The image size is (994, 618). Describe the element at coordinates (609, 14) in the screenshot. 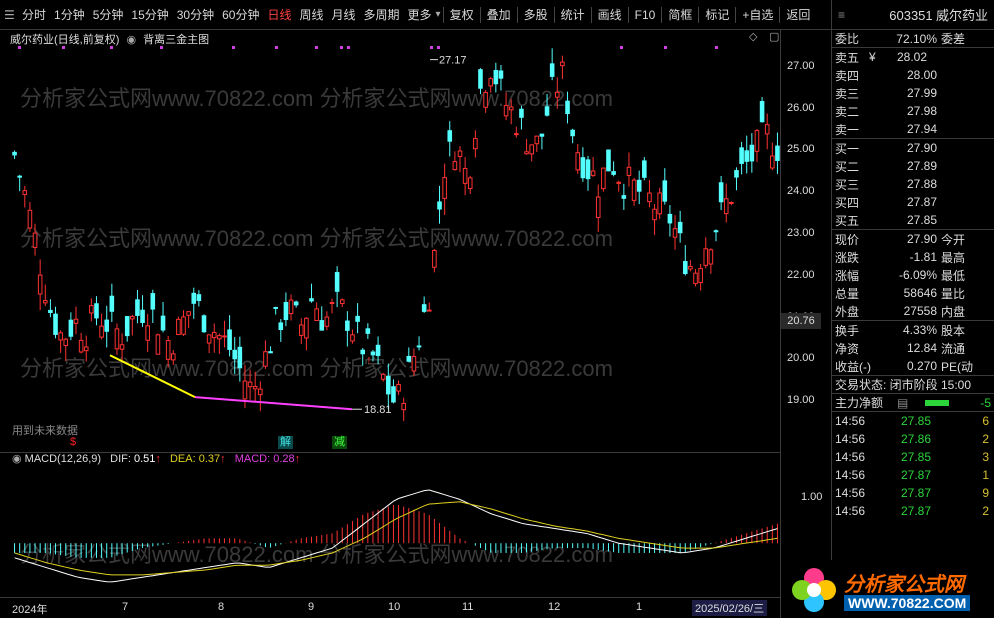

I see `tool-button-4: 画线` at that location.